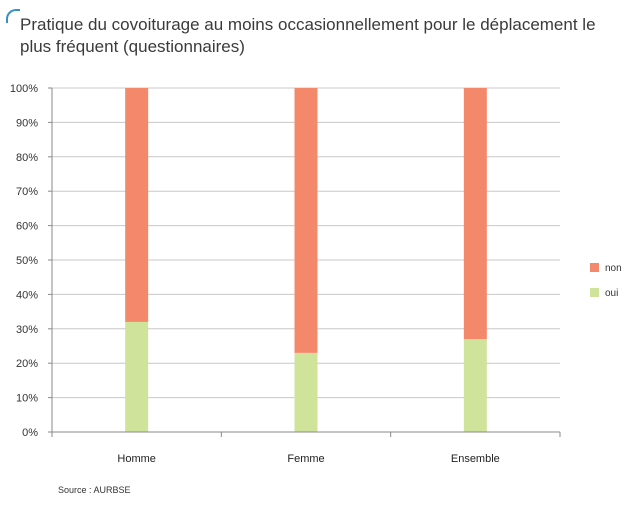 The height and width of the screenshot is (507, 630). Describe the element at coordinates (27, 192) in the screenshot. I see `y-tick-label: 70%` at that location.